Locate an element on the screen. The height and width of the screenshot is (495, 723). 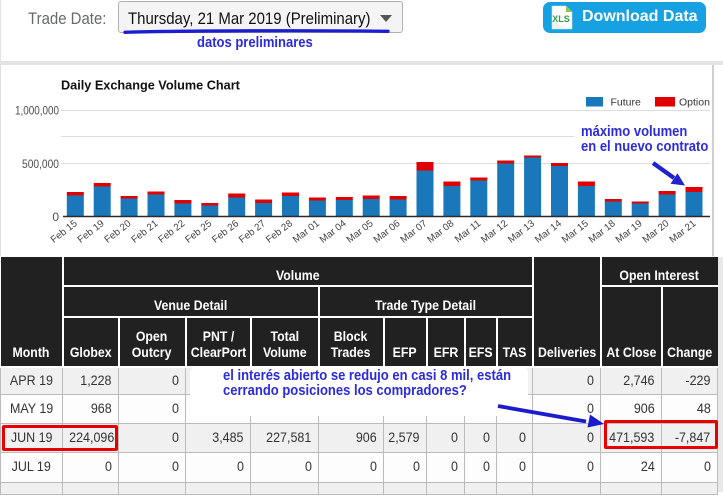
svg-text: 1,000,000 is located at coordinates (37, 111).